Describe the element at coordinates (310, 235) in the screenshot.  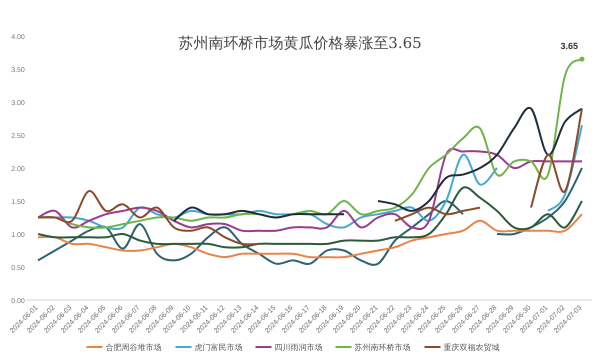
I see `line-series` at that location.